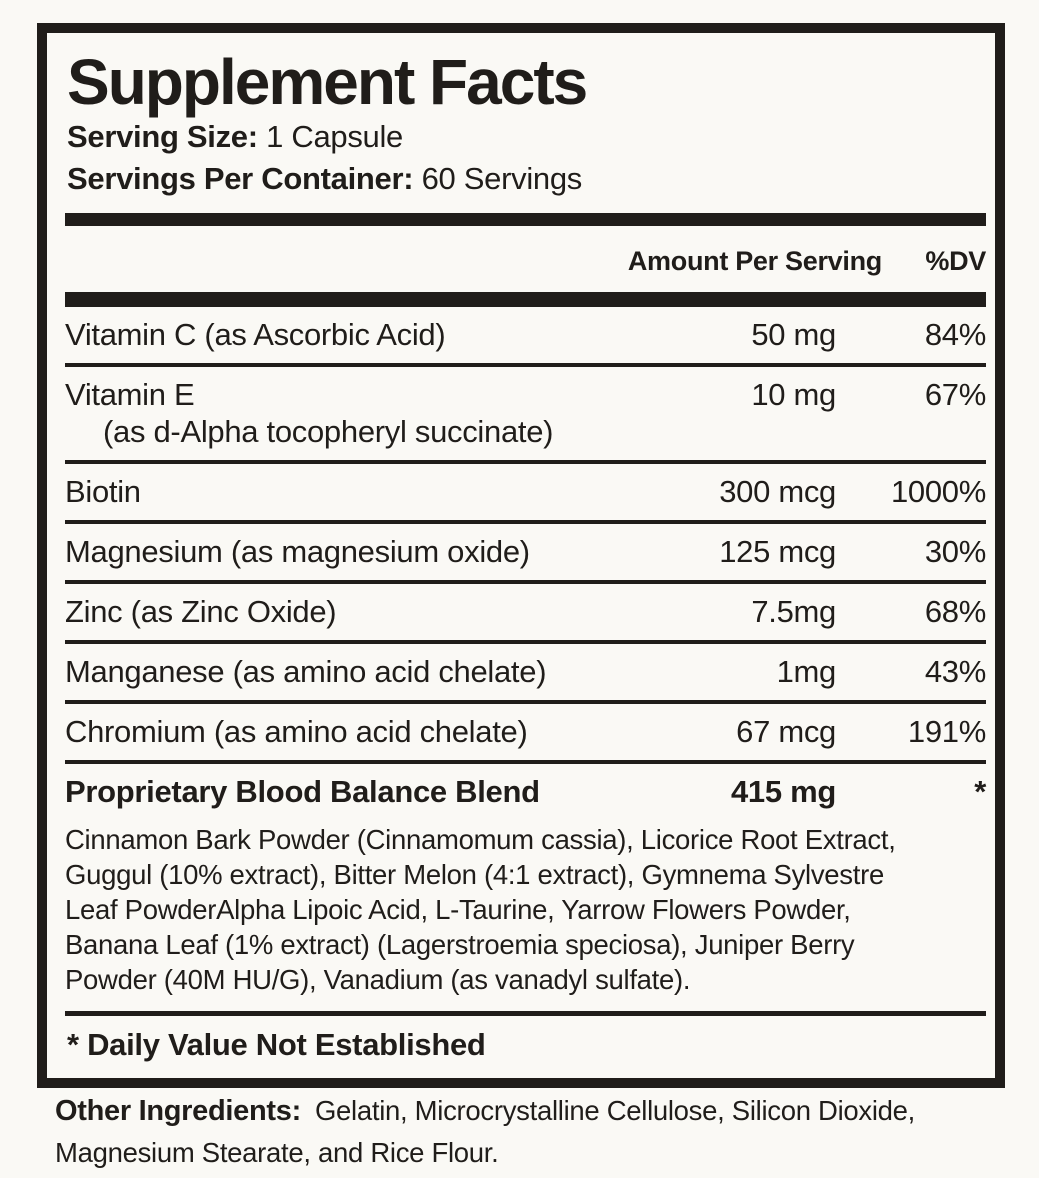 Image resolution: width=1039 pixels, height=1178 pixels. Describe the element at coordinates (335, 136) in the screenshot. I see `serving-size-value: 1 Capsule` at that location.